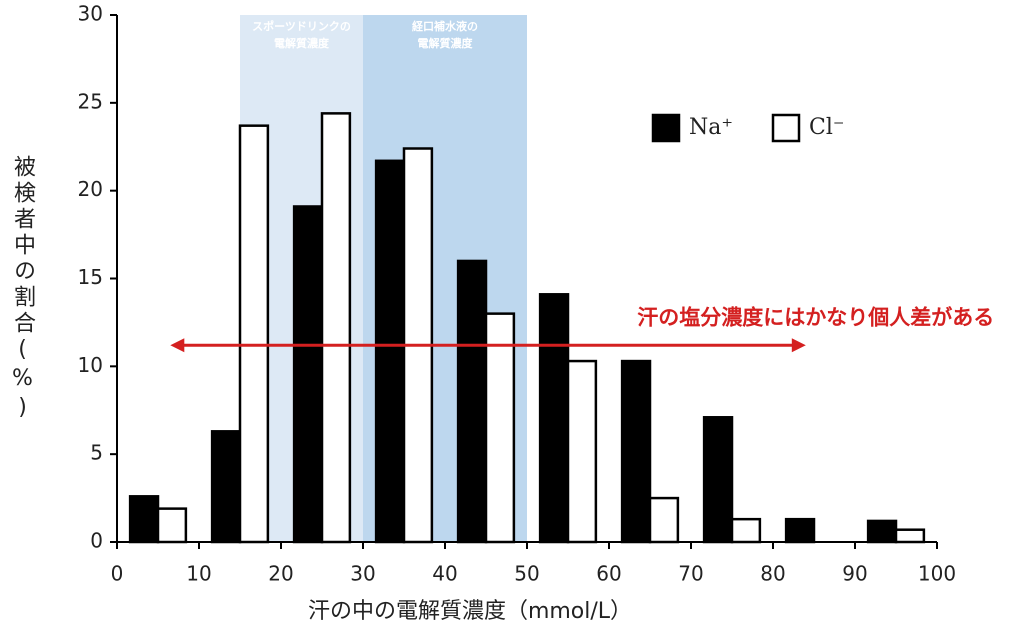 Image resolution: width=1013 pixels, height=635 pixels. What do you see at coordinates (854, 574) in the screenshot?
I see `x-tick-label: 90` at bounding box center [854, 574].